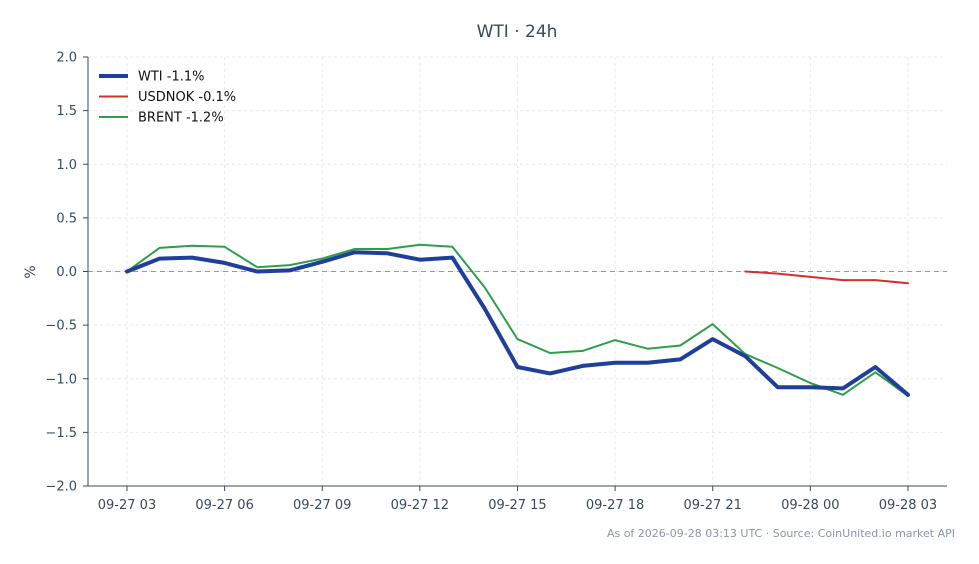  What do you see at coordinates (420, 505) in the screenshot?
I see `x-tick-label: 09-27 12` at bounding box center [420, 505].